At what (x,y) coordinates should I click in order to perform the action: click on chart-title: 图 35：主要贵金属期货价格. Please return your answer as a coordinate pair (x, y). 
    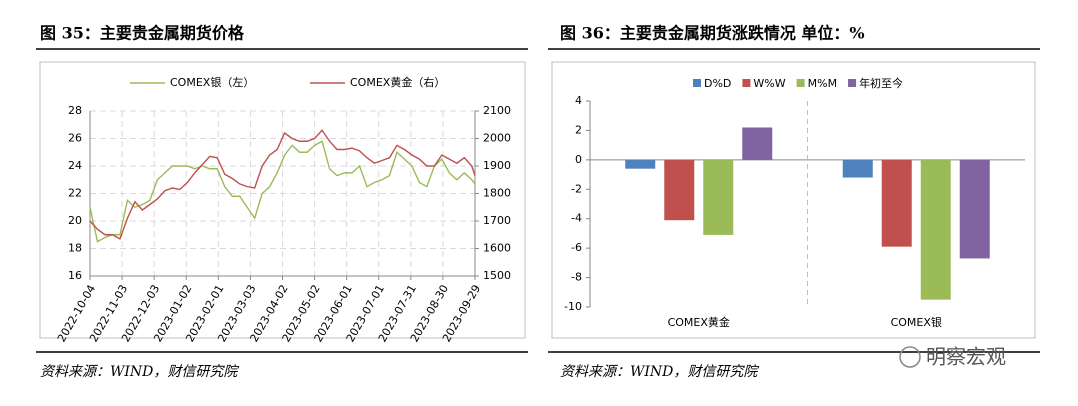
    Looking at the image, I should click on (142, 33).